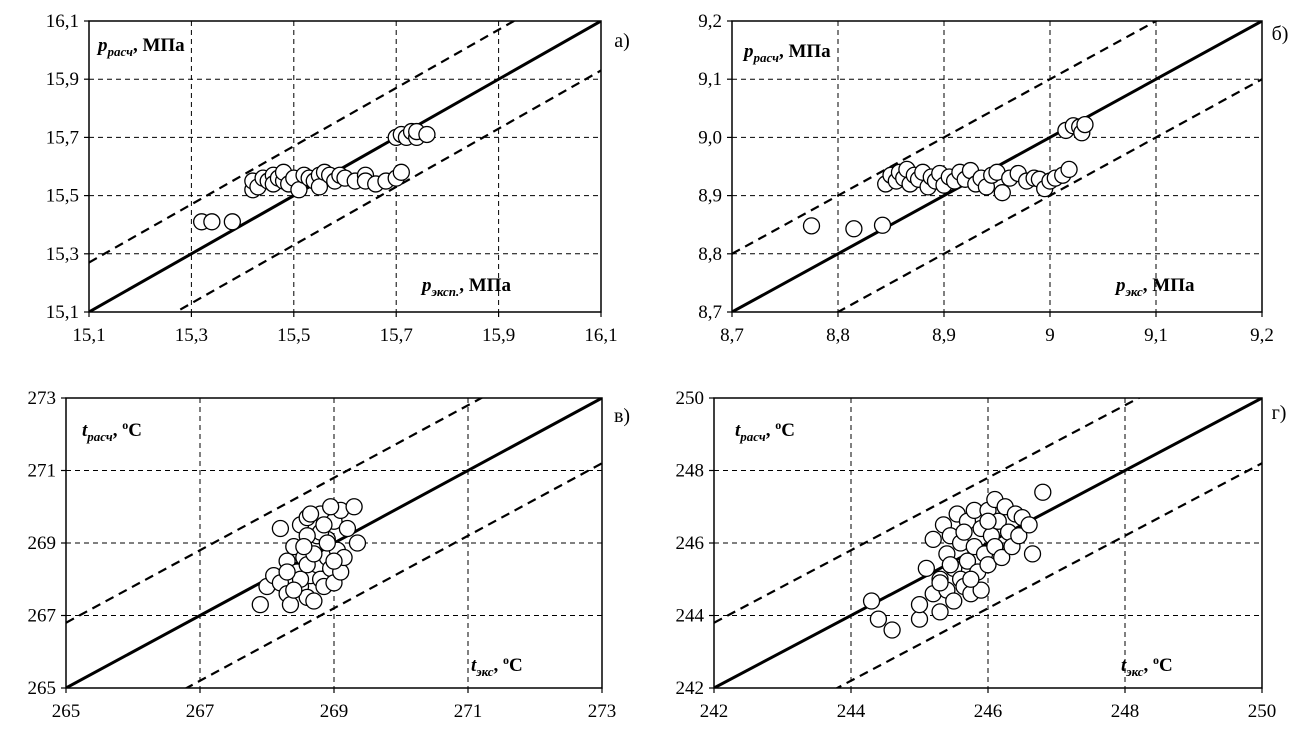 This screenshot has width=1314, height=731. Describe the element at coordinates (88, 335) in the screenshot. I see `x-tick-label: 15,1` at that location.